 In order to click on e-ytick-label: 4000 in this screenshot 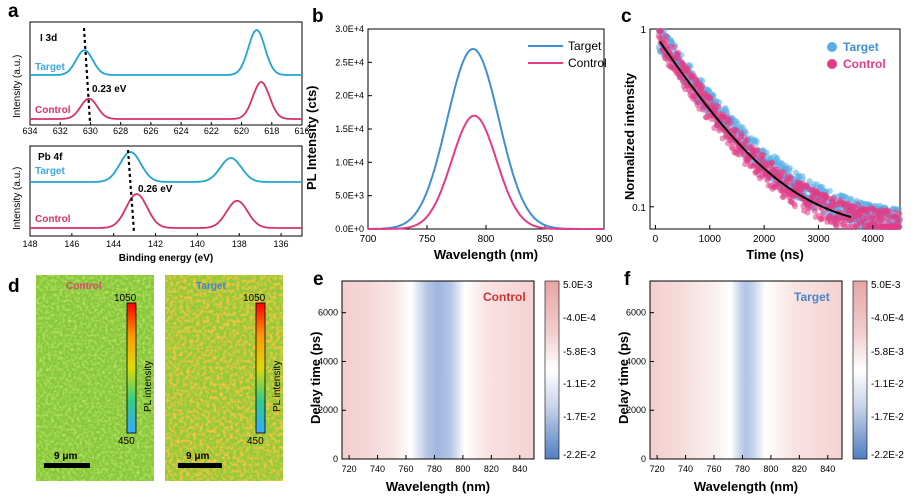, I will do `click(328, 361)`.